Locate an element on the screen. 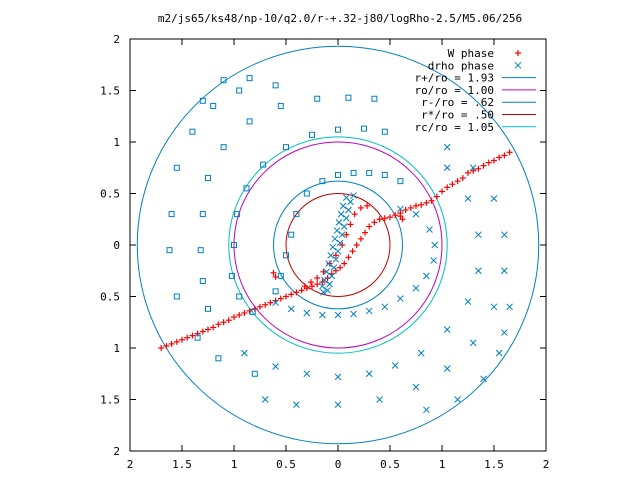 The width and height of the screenshot is (640, 485). legend-entry: drho phase is located at coordinates (475, 65).